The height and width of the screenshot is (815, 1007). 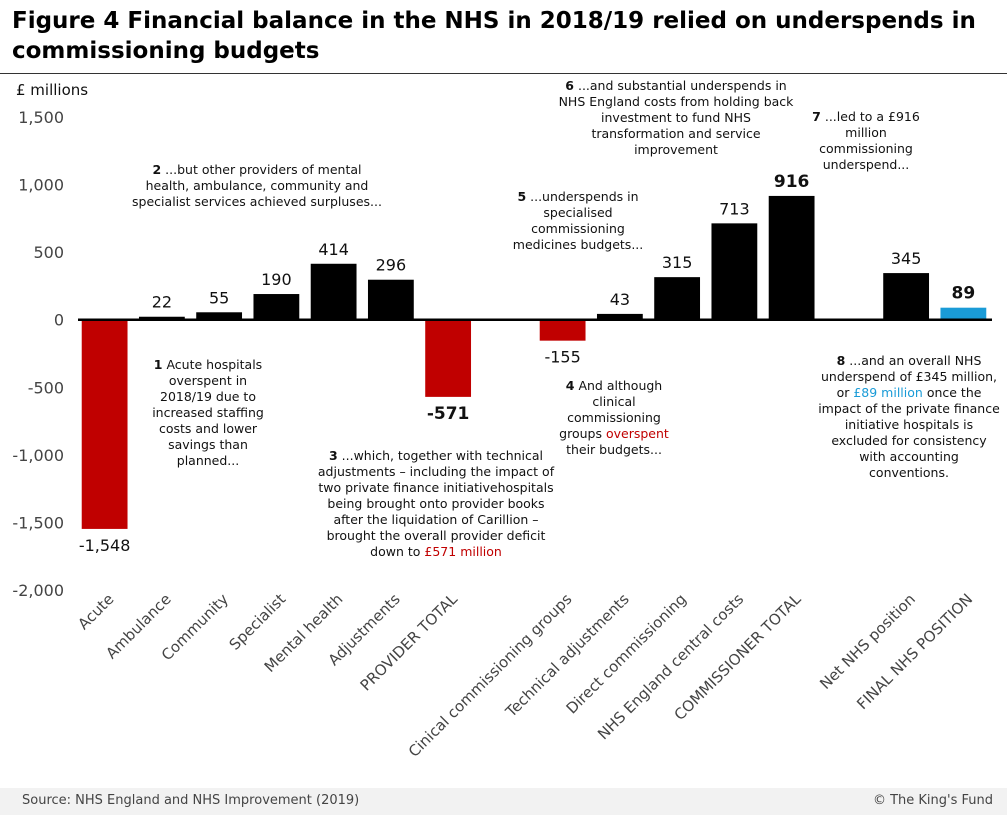 I want to click on y-tick-label: 500, so click(x=48, y=252).